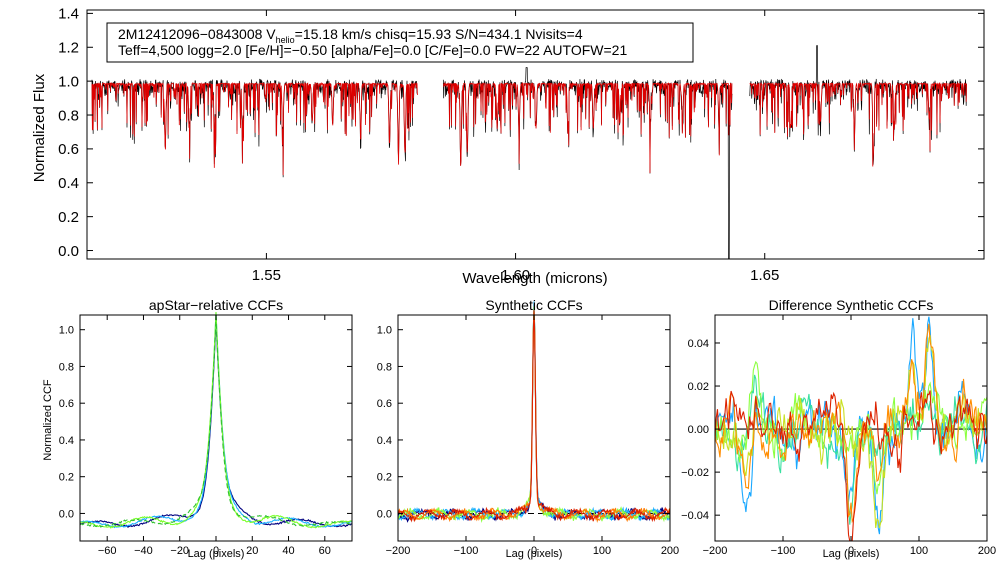 The height and width of the screenshot is (576, 1008). I want to click on difference-ccf-ytick-label: 0.00, so click(698, 430).